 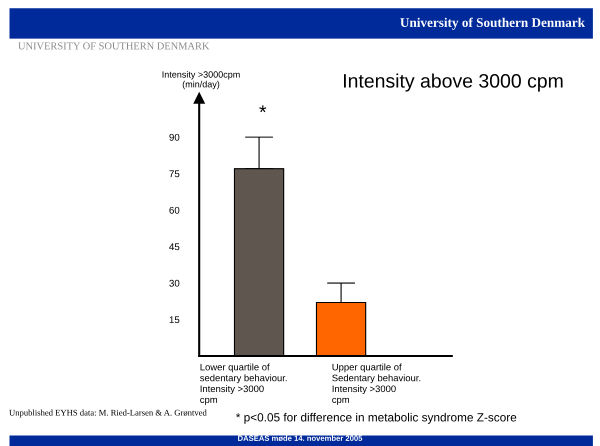 What do you see at coordinates (174, 137) in the screenshot?
I see `y-tick-label: 90` at bounding box center [174, 137].